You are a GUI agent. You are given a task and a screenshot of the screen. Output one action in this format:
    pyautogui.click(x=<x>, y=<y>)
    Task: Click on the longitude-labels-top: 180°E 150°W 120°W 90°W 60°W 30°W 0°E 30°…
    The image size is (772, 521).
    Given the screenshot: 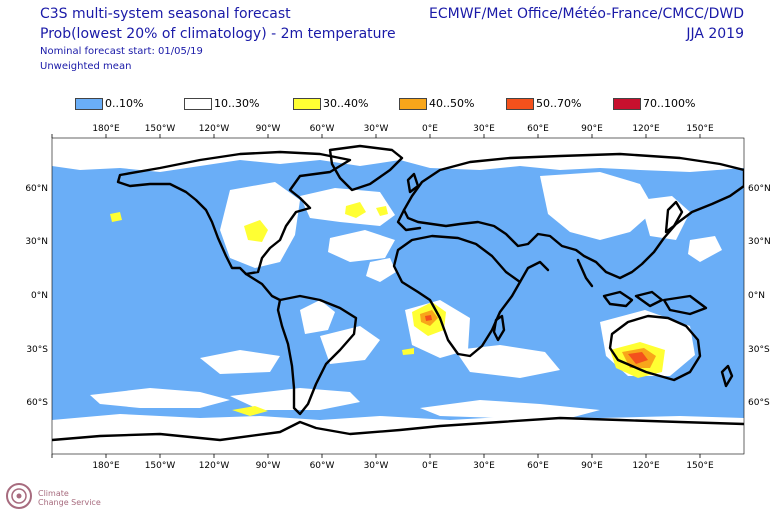 What is the action you would take?
    pyautogui.click(x=403, y=129)
    